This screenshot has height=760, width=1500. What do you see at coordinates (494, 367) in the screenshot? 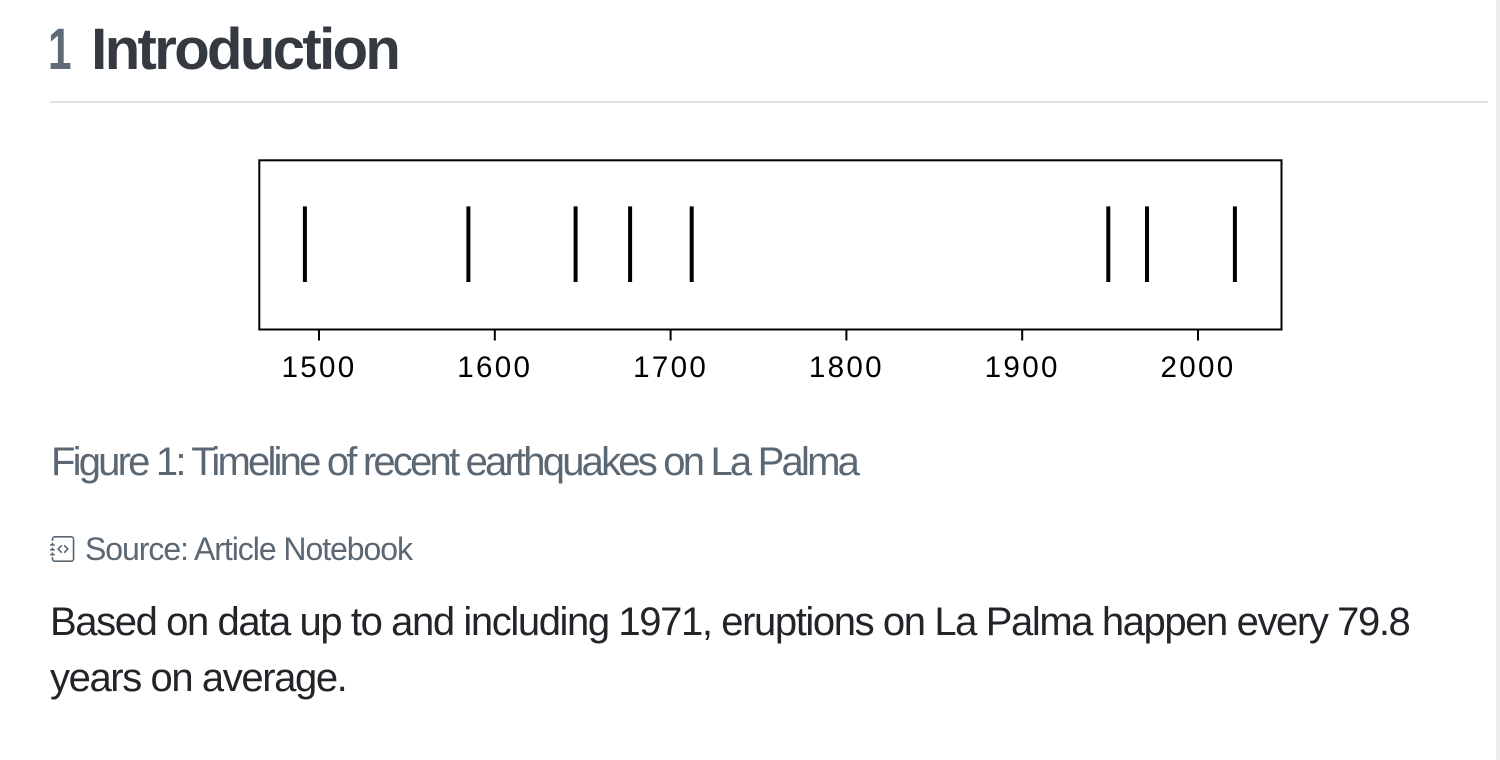
I see `svg-text: 1600` at bounding box center [494, 367].